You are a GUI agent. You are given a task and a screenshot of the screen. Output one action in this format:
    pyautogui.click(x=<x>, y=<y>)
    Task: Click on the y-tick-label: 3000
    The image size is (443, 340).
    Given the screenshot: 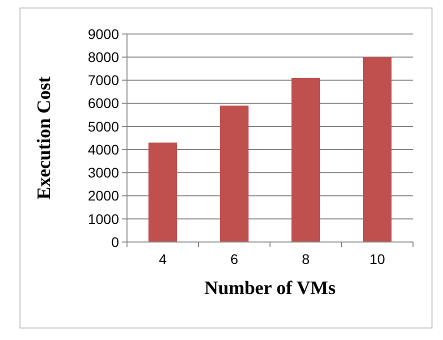 What is the action you would take?
    pyautogui.click(x=104, y=172)
    